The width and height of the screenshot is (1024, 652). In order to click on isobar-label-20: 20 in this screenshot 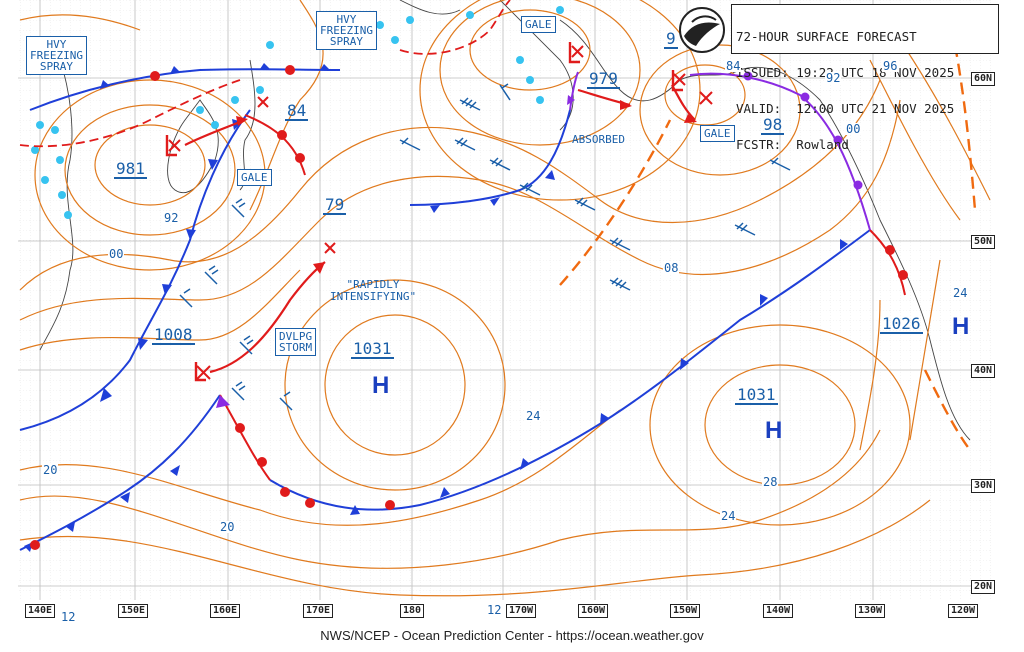, I will do `click(50, 470)`.